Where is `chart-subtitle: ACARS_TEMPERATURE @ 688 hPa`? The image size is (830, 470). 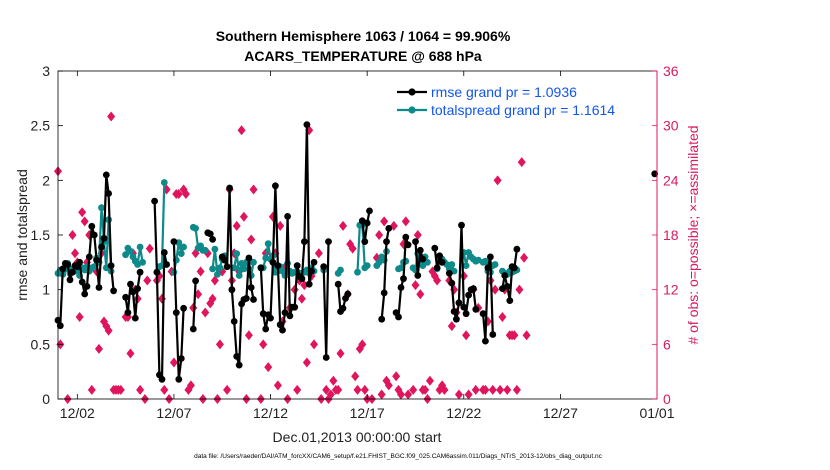
chart-subtitle: ACARS_TEMPERATURE @ 688 hPa is located at coordinates (363, 56).